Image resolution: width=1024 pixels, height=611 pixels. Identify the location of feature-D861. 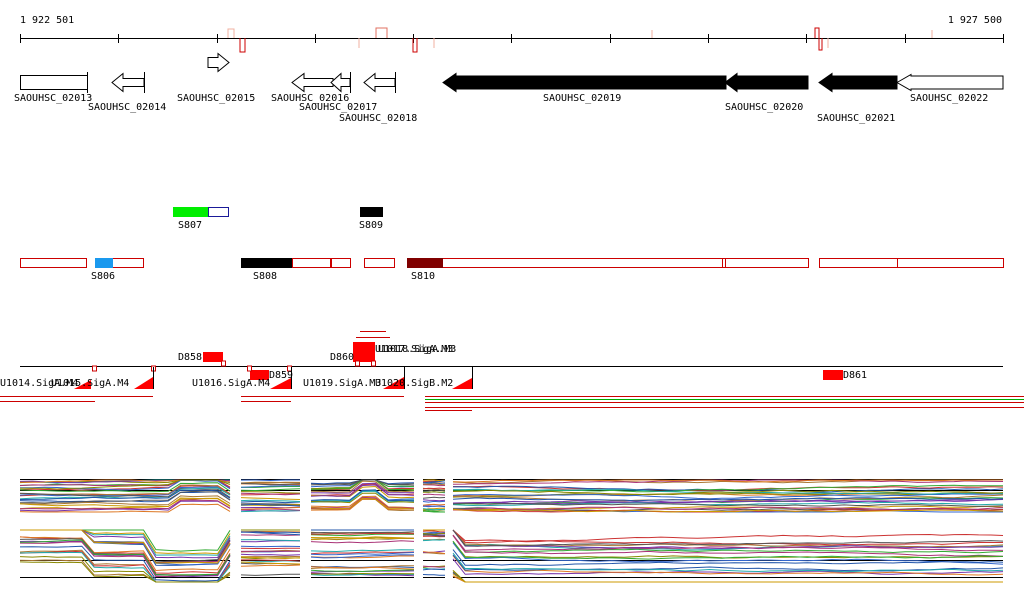
(833, 375).